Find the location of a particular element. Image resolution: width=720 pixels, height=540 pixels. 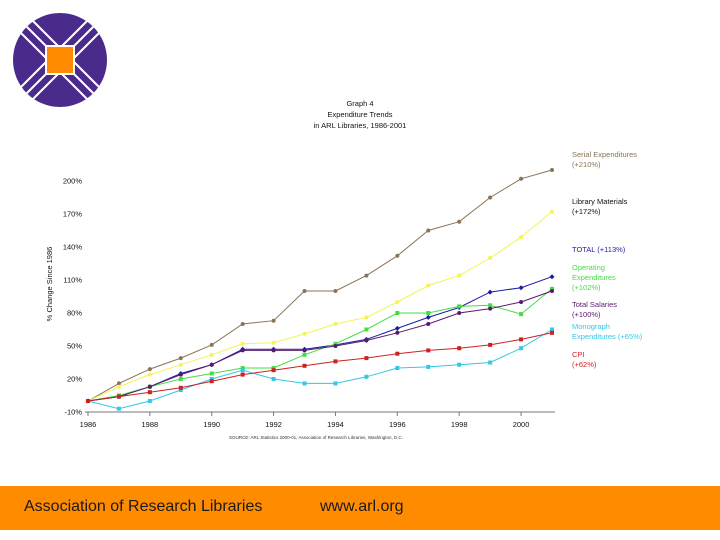

legend-item-total: TOTAL (+113%) is located at coordinates (599, 249).